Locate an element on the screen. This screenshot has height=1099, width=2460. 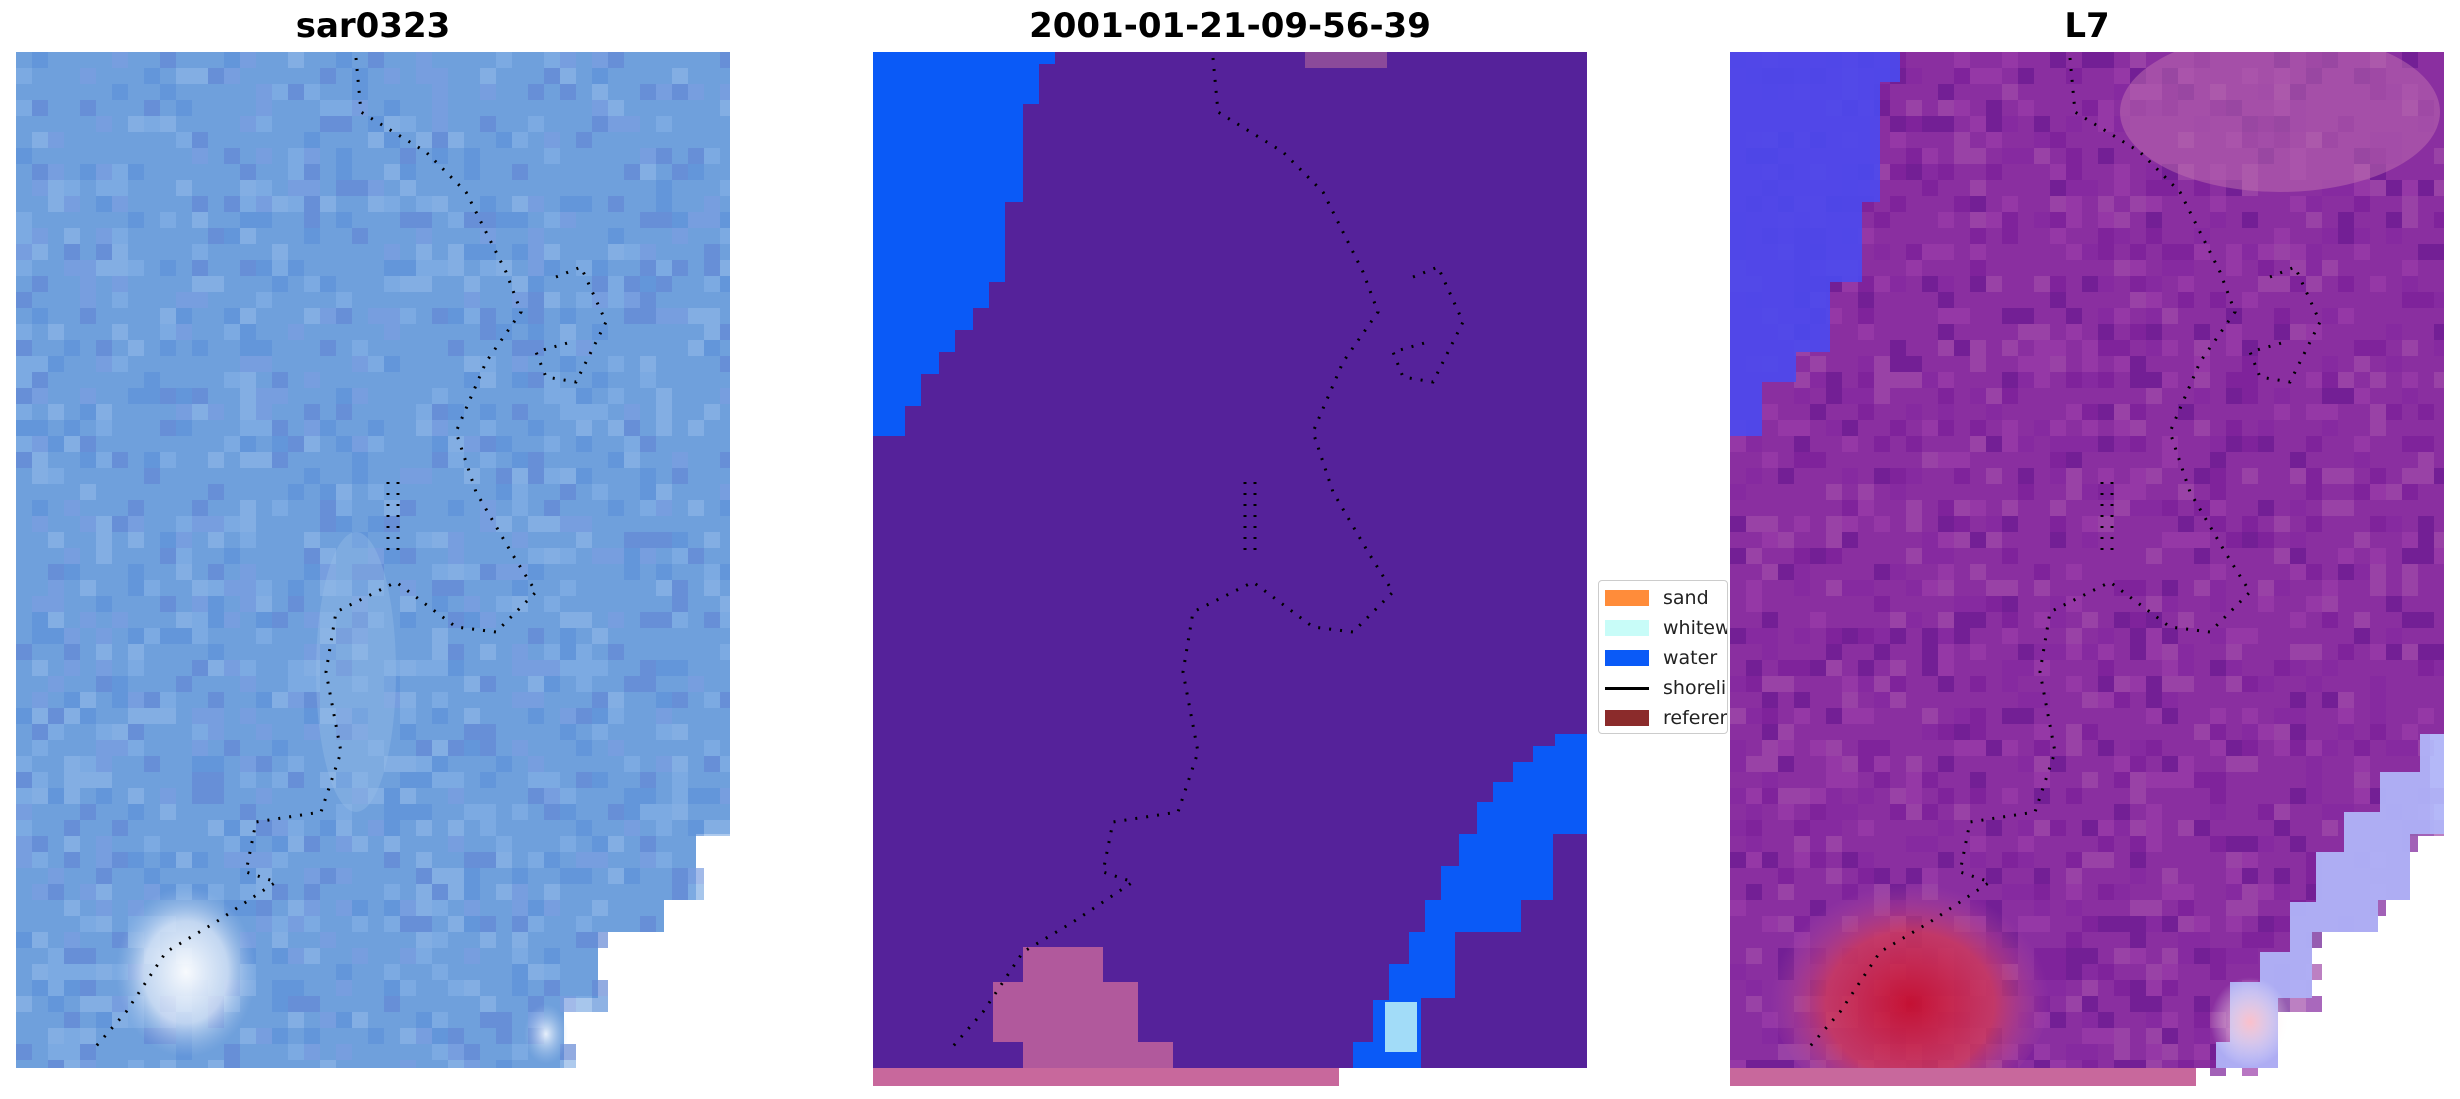
legend-swatch-water is located at coordinates (1627, 658).